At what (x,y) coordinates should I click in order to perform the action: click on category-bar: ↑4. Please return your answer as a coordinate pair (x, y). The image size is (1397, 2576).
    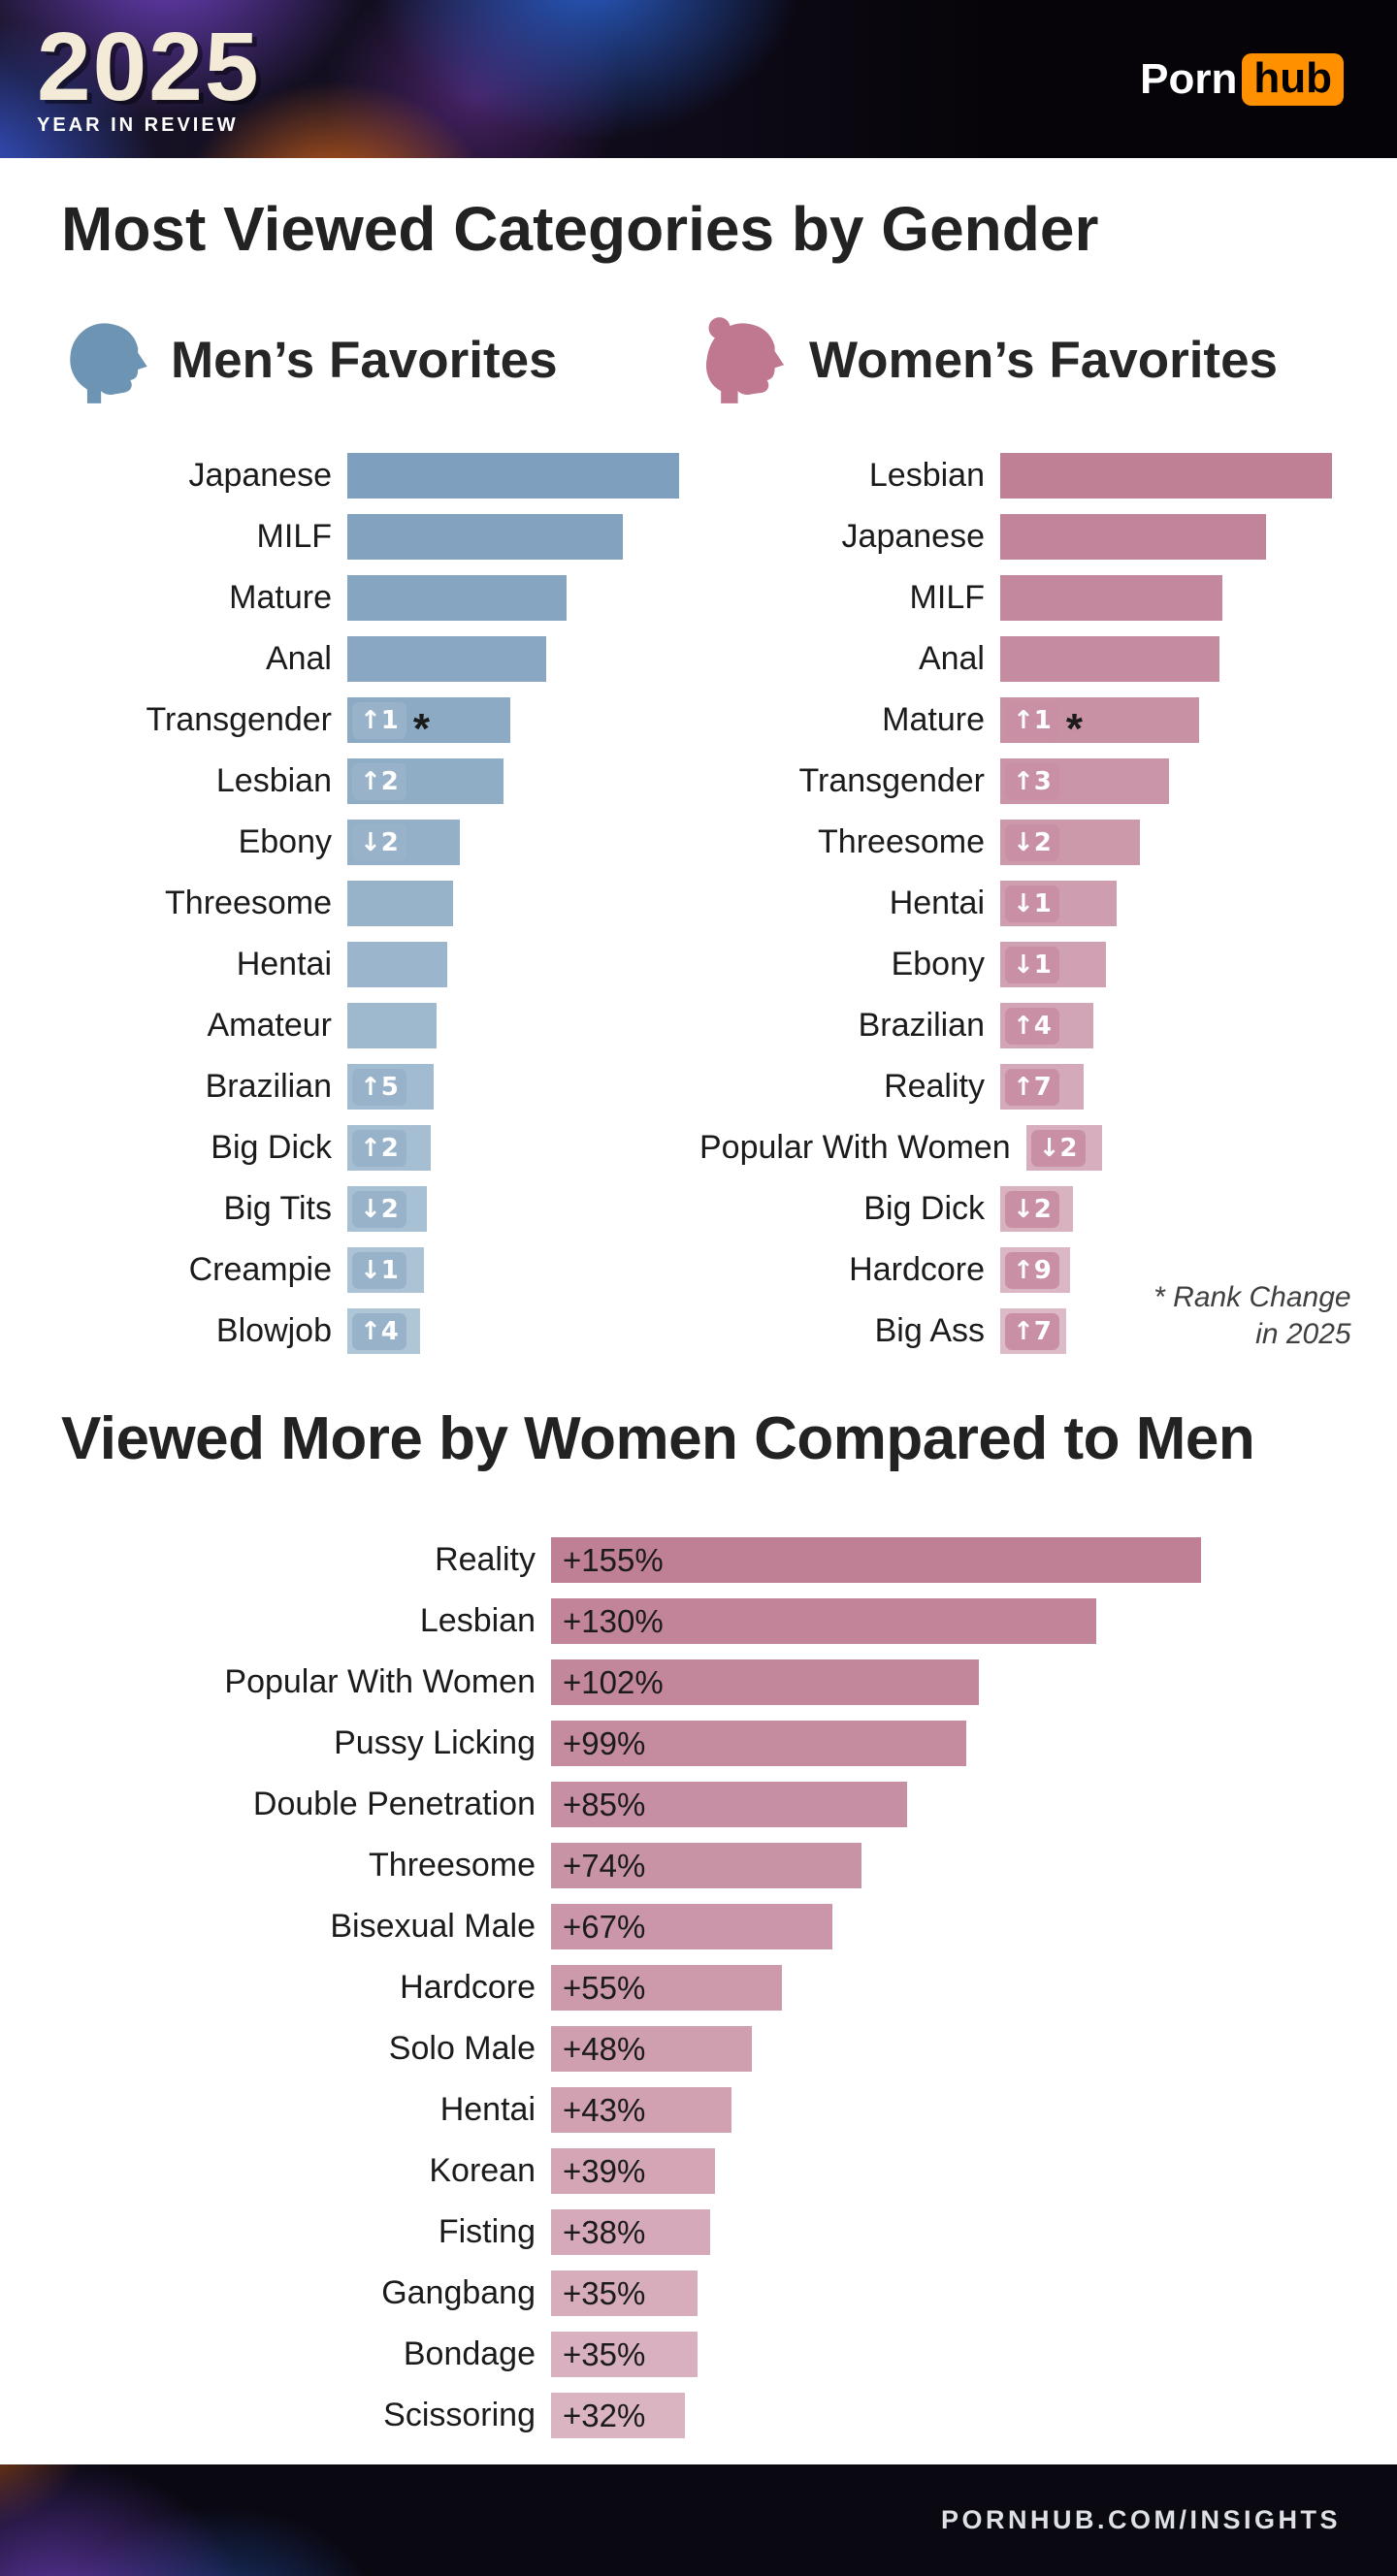
    Looking at the image, I should click on (1046, 1025).